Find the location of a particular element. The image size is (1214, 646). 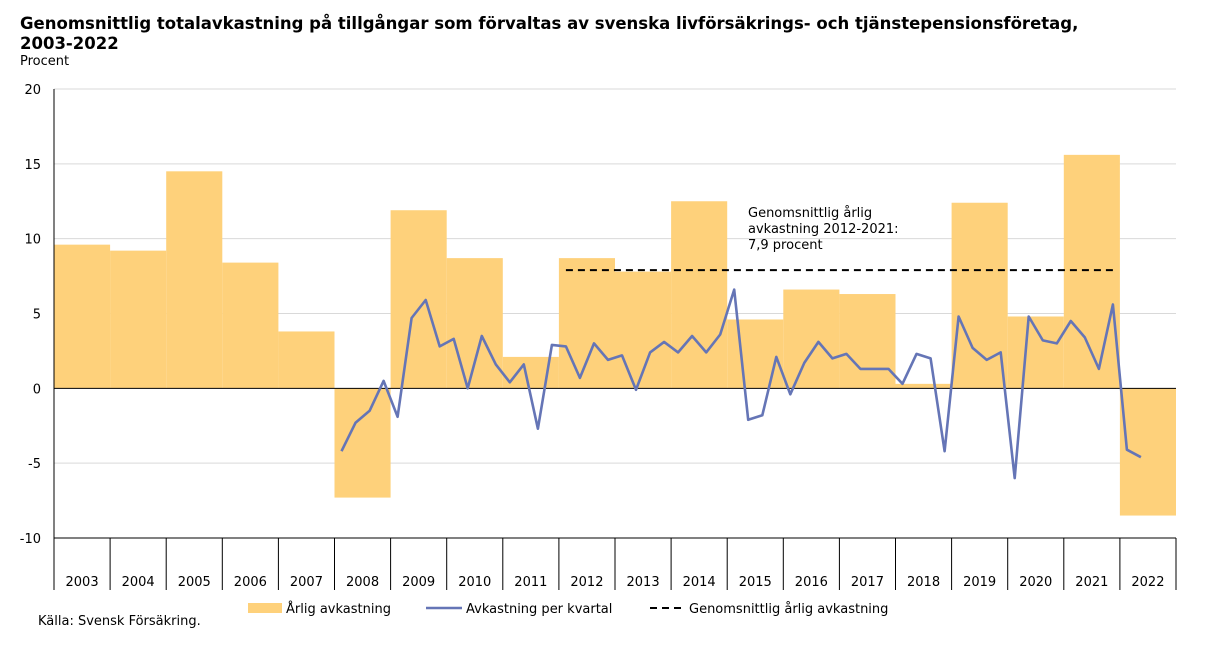

x-tick-label: 2017 is located at coordinates (867, 582).